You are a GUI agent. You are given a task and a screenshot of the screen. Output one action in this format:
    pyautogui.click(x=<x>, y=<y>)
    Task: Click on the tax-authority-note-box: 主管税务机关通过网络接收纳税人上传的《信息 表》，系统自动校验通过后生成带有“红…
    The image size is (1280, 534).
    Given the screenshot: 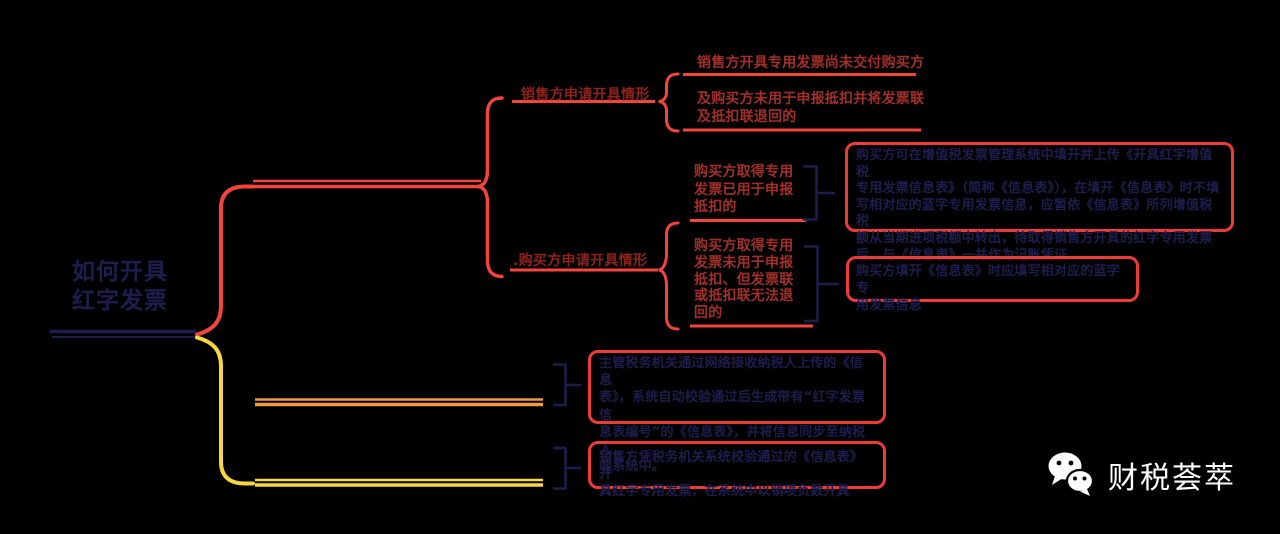 What is the action you would take?
    pyautogui.click(x=737, y=412)
    